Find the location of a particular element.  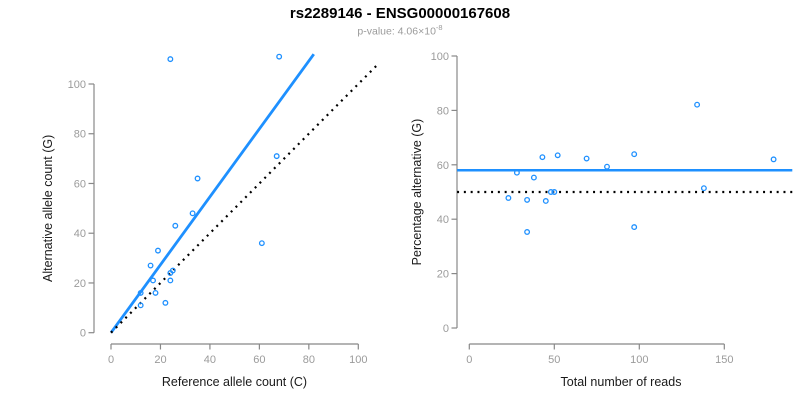

x-axis-label: Total number of reads is located at coordinates (621, 382).